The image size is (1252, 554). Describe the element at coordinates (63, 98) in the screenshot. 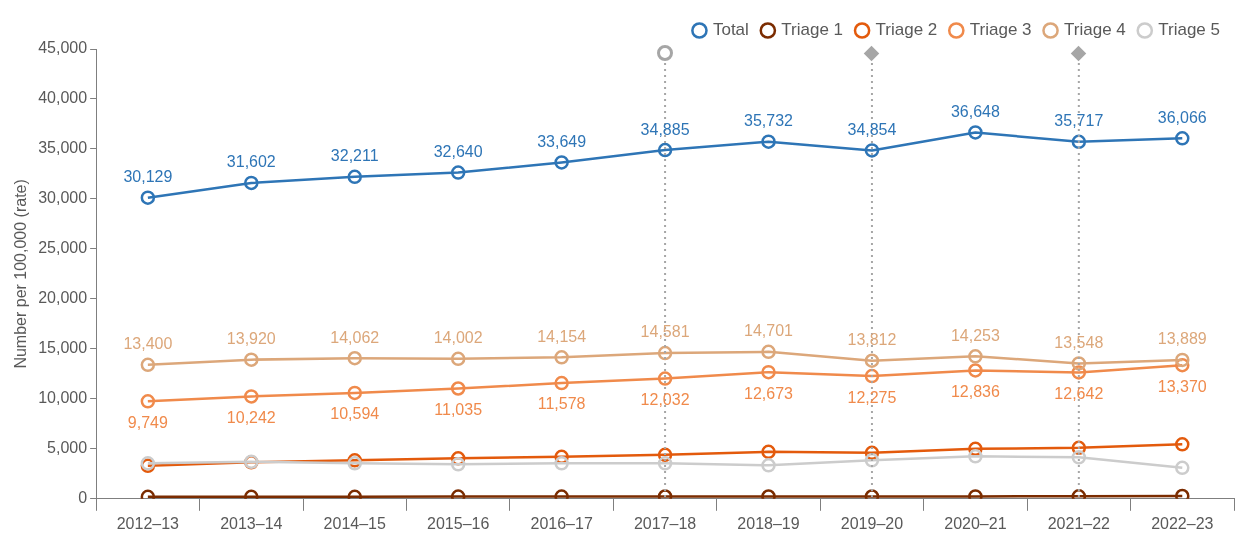

I see `y-tick-label: 40,000` at that location.